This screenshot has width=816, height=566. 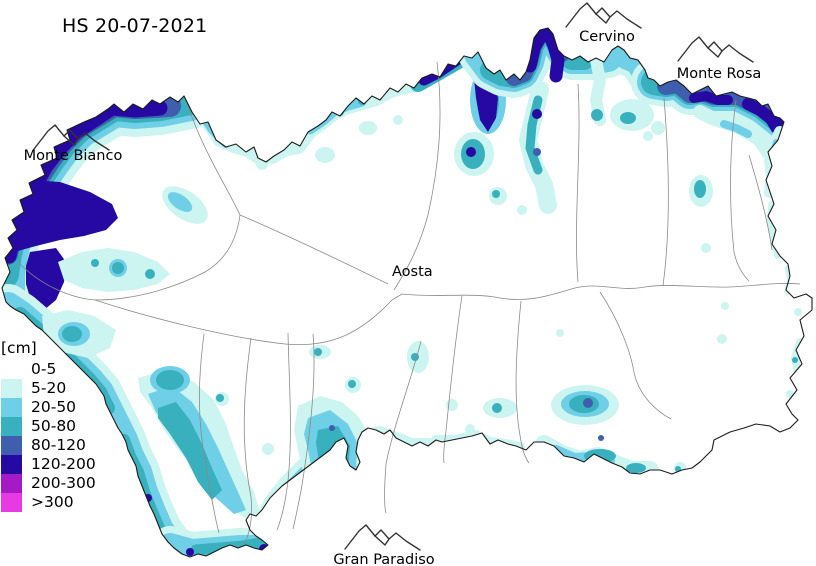 I want to click on legend-label: 0-5, so click(x=44, y=369).